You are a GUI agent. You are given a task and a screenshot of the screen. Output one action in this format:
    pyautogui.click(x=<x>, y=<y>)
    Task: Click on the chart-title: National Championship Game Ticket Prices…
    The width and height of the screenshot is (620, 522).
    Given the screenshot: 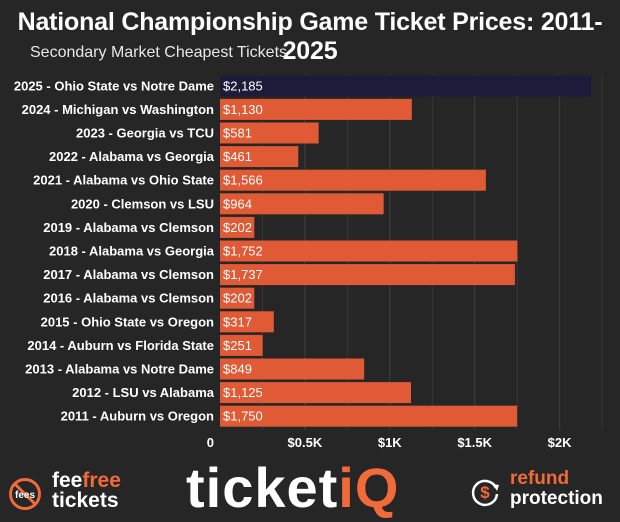 What is the action you would take?
    pyautogui.click(x=310, y=36)
    